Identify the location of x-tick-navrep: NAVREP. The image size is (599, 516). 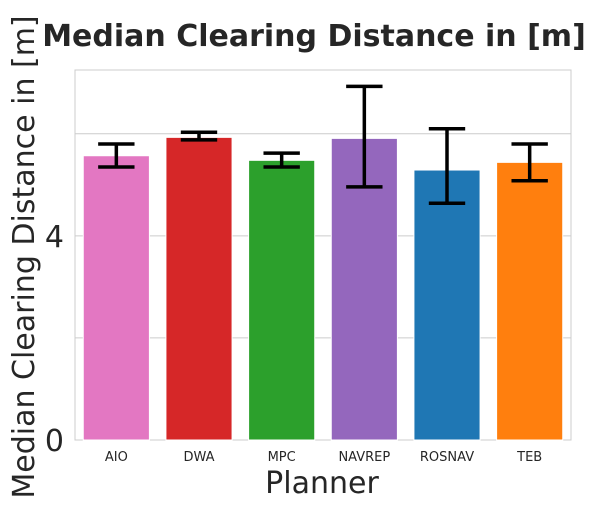
(364, 457).